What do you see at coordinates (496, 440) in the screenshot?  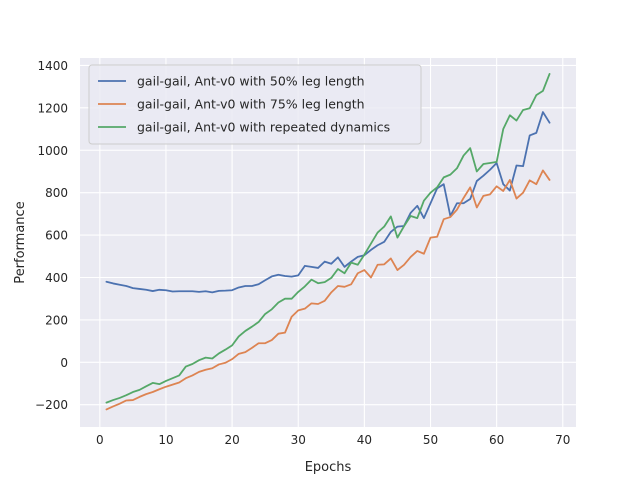 I see `x-tick-label: 60` at bounding box center [496, 440].